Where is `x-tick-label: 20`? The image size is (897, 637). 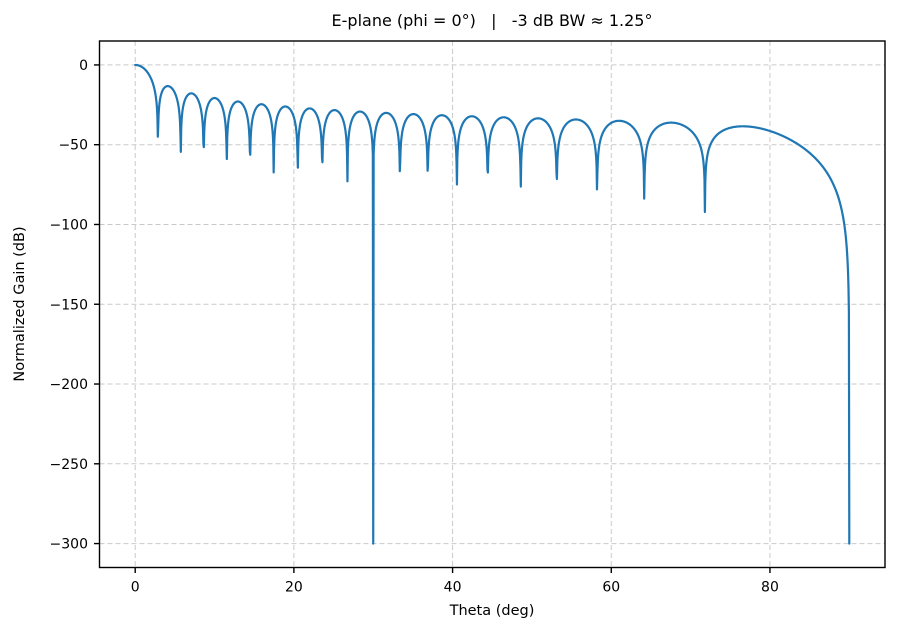
x-tick-label: 20 is located at coordinates (294, 588).